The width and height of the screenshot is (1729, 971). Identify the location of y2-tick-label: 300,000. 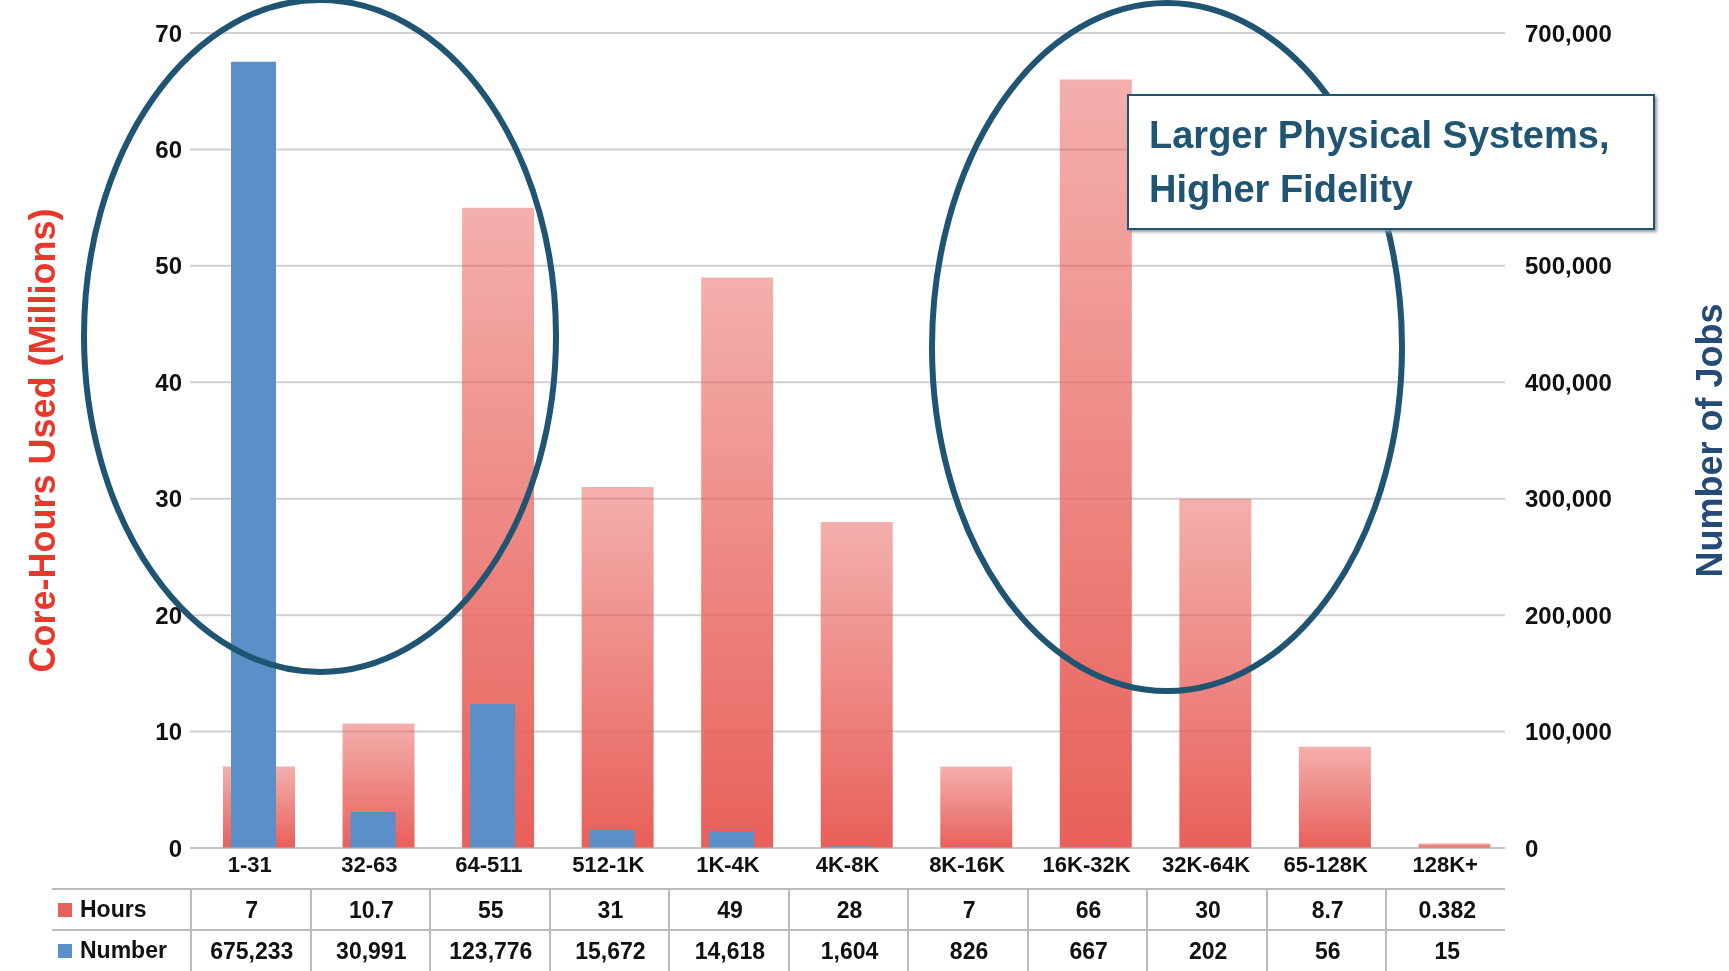
(1568, 499).